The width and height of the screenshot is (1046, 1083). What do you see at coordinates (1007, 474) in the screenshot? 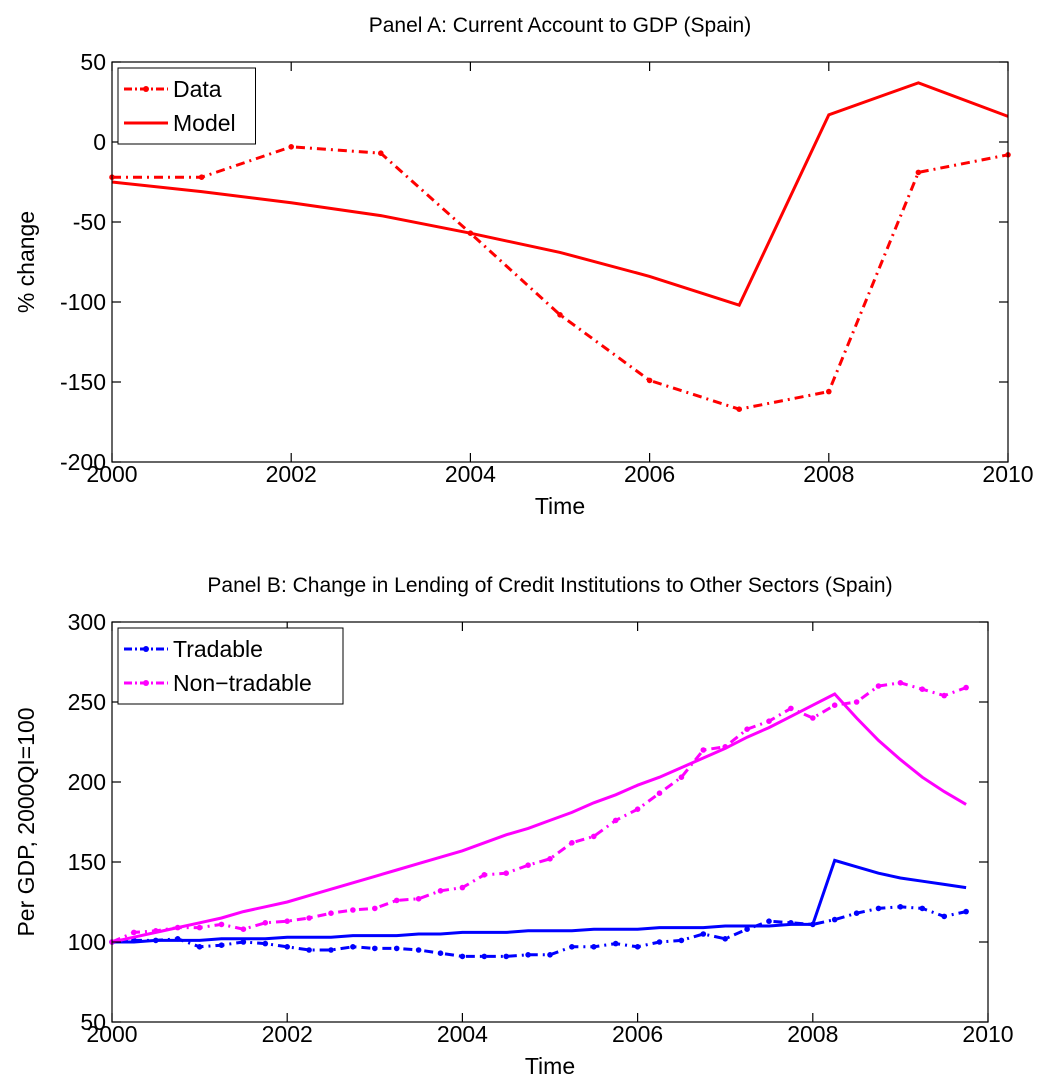
I see `x-tick-label: 2010` at bounding box center [1007, 474].